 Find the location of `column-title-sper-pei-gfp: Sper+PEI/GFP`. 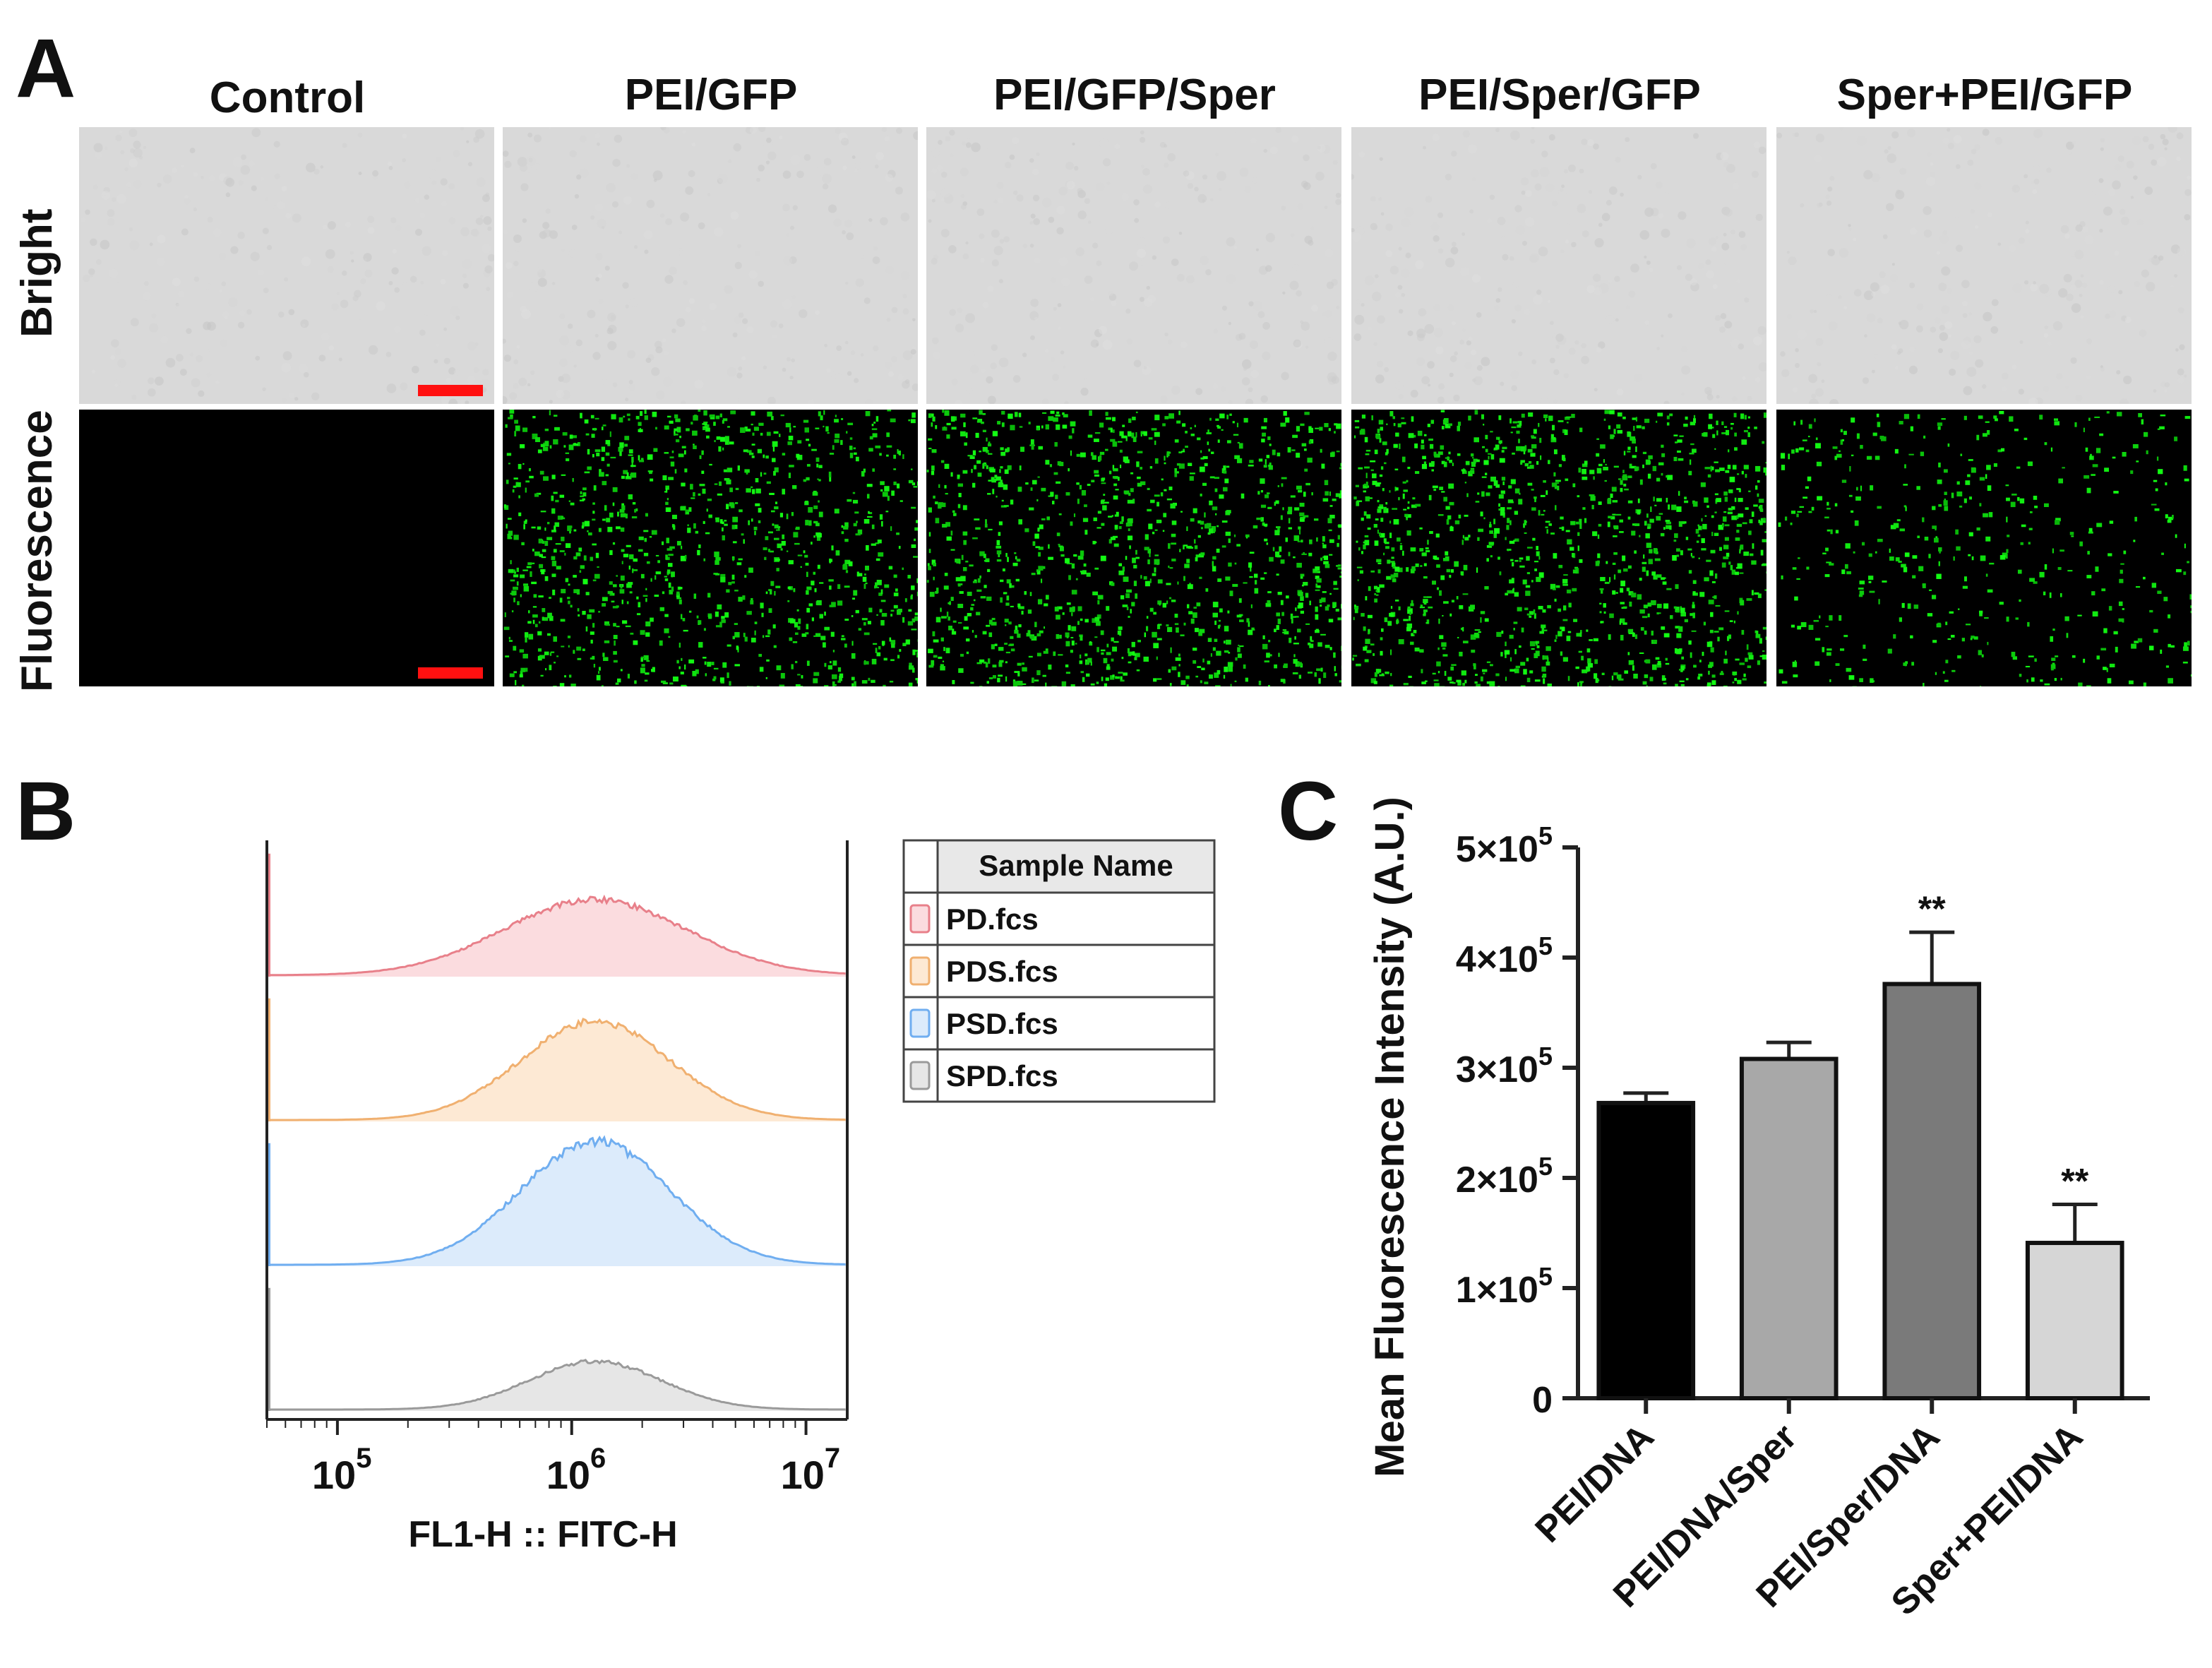

column-title-sper-pei-gfp: Sper+PEI/GFP is located at coordinates (1985, 95).